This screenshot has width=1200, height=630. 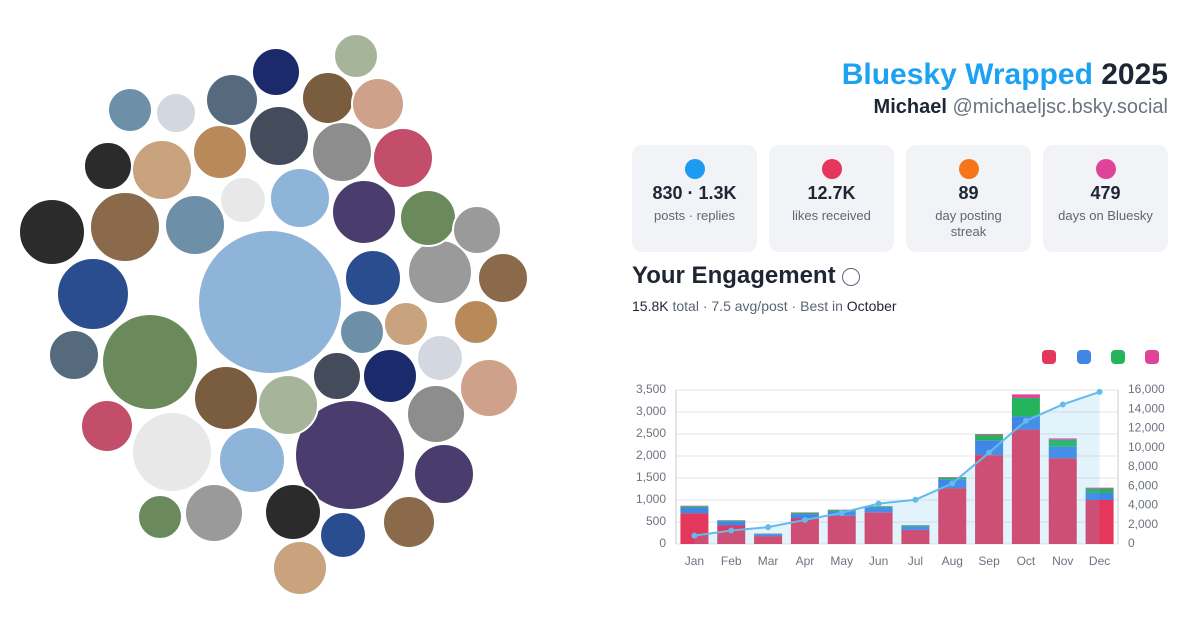 What do you see at coordinates (651, 411) in the screenshot?
I see `y-tick-label: 3,000` at bounding box center [651, 411].